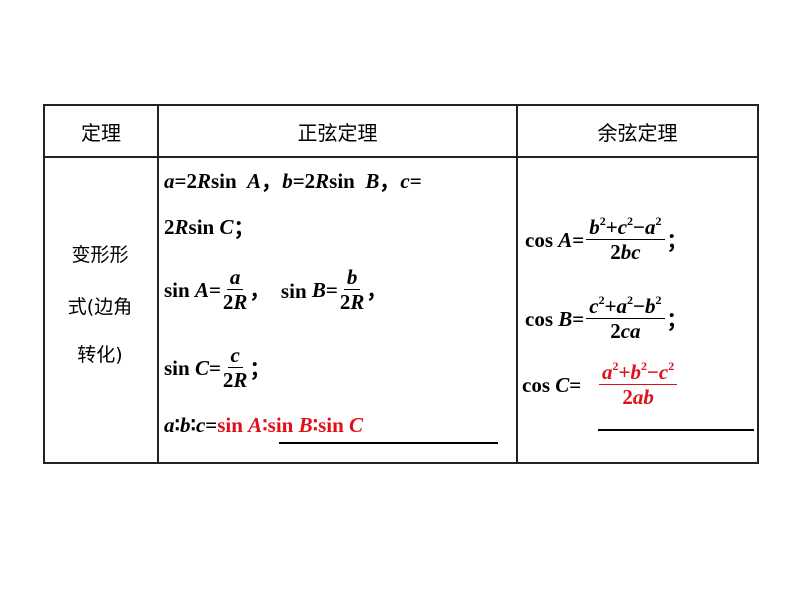 Image resolution: width=794 pixels, height=596 pixels. I want to click on denominator: 2ab, so click(638, 397).